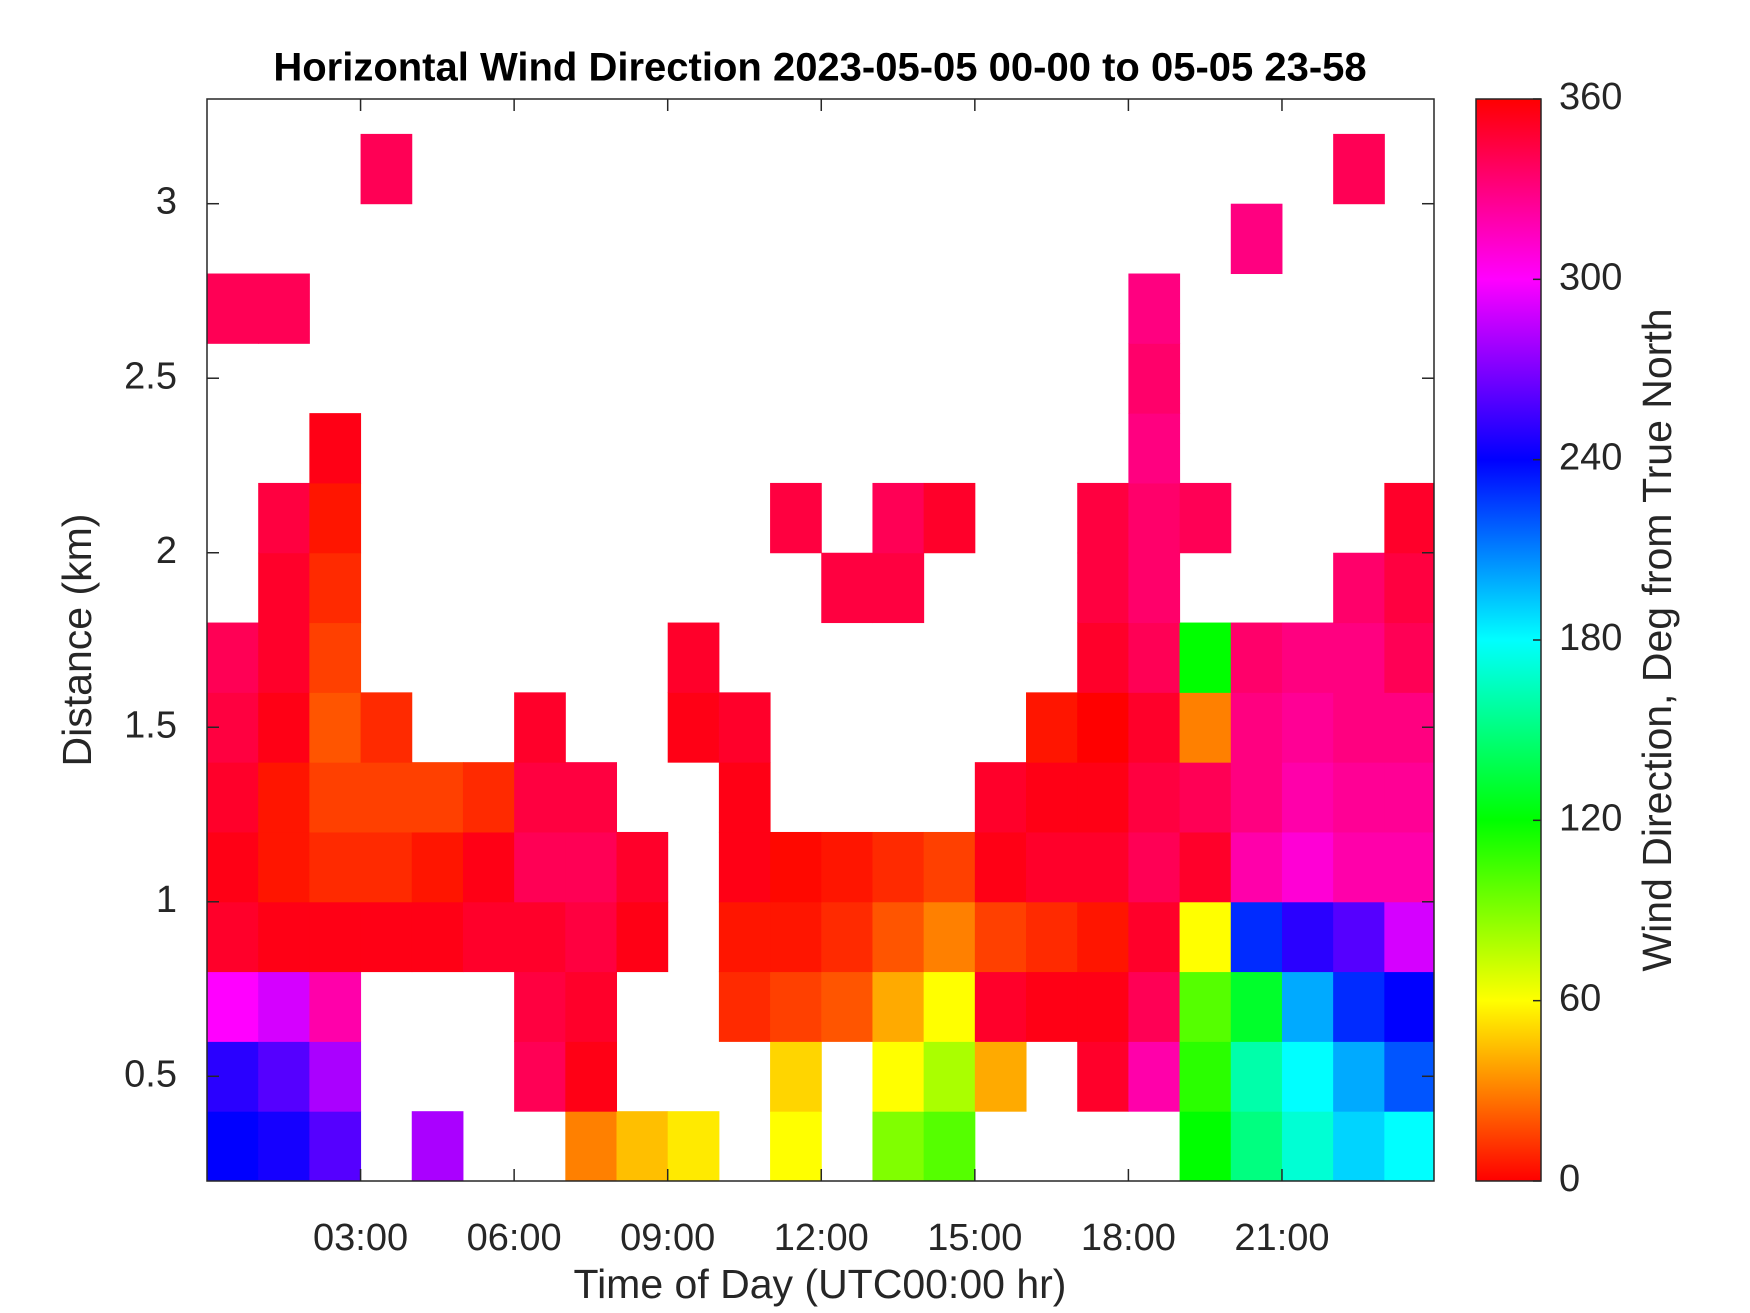  What do you see at coordinates (77, 640) in the screenshot?
I see `y-axis-label: Distance (km)` at bounding box center [77, 640].